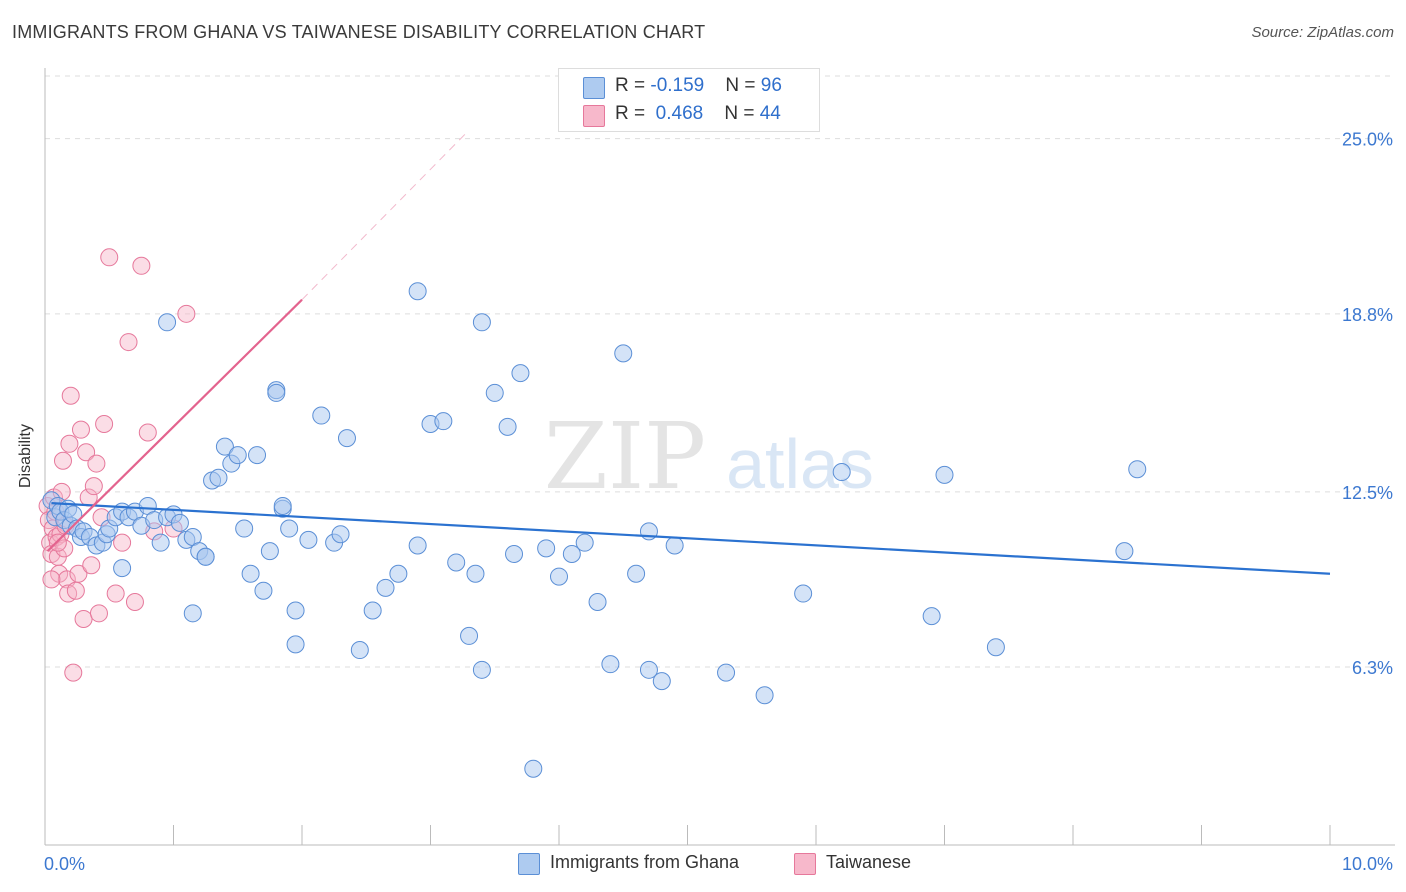  I want to click on source-credit: Source: ZipAtlas.com, so click(1322, 32).